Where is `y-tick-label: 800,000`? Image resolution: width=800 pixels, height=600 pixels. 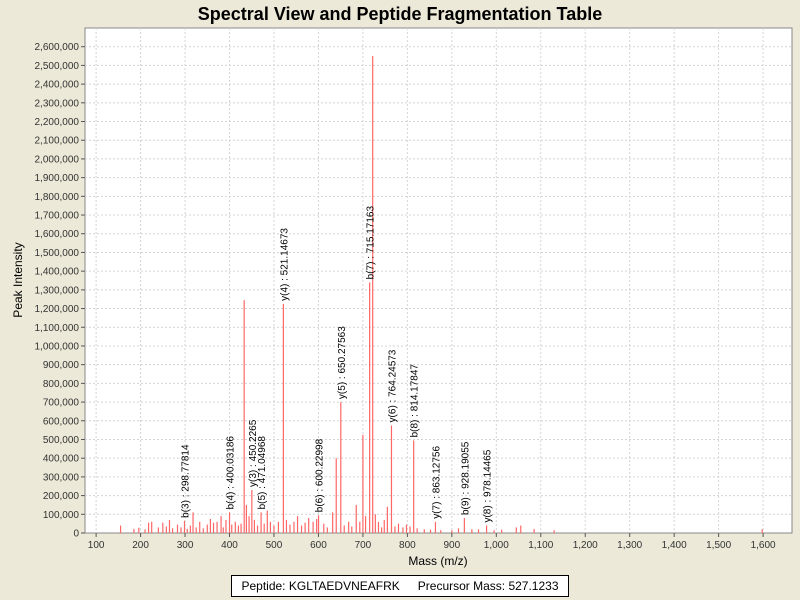
y-tick-label: 800,000 is located at coordinates (61, 384).